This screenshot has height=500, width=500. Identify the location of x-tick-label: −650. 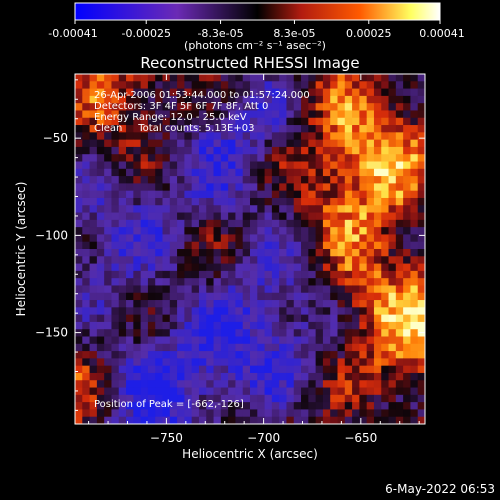
(360, 438).